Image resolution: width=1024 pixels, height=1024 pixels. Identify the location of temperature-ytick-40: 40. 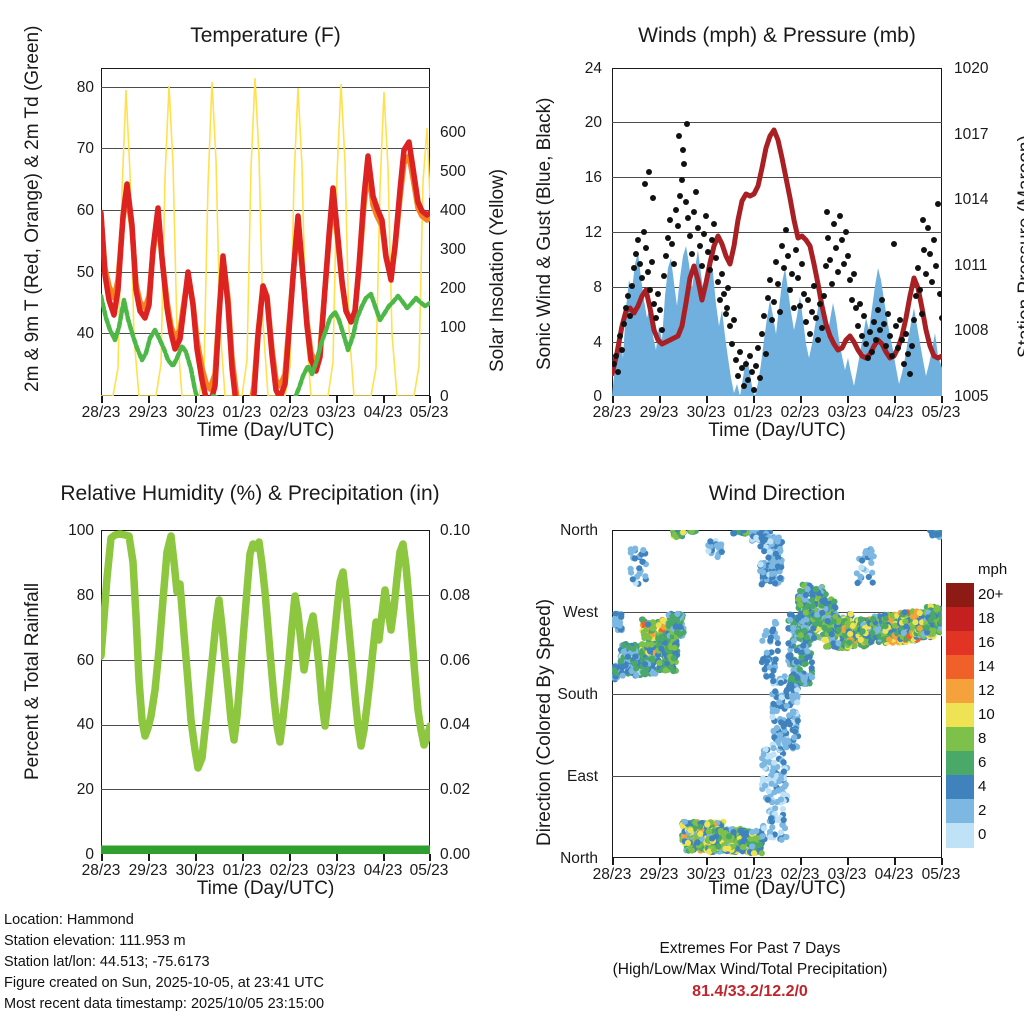
(85, 333).